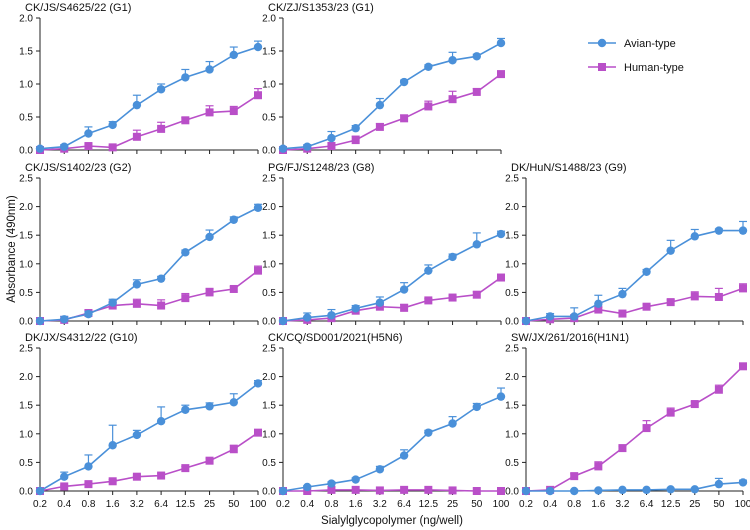 This screenshot has width=750, height=530. What do you see at coordinates (258, 504) in the screenshot?
I see `x-tick-label: 100` at bounding box center [258, 504].